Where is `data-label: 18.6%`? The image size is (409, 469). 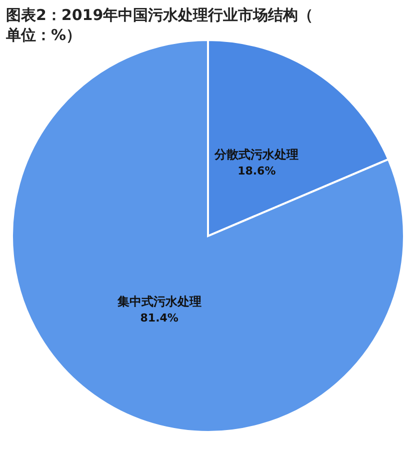 data-label: 18.6% is located at coordinates (257, 171).